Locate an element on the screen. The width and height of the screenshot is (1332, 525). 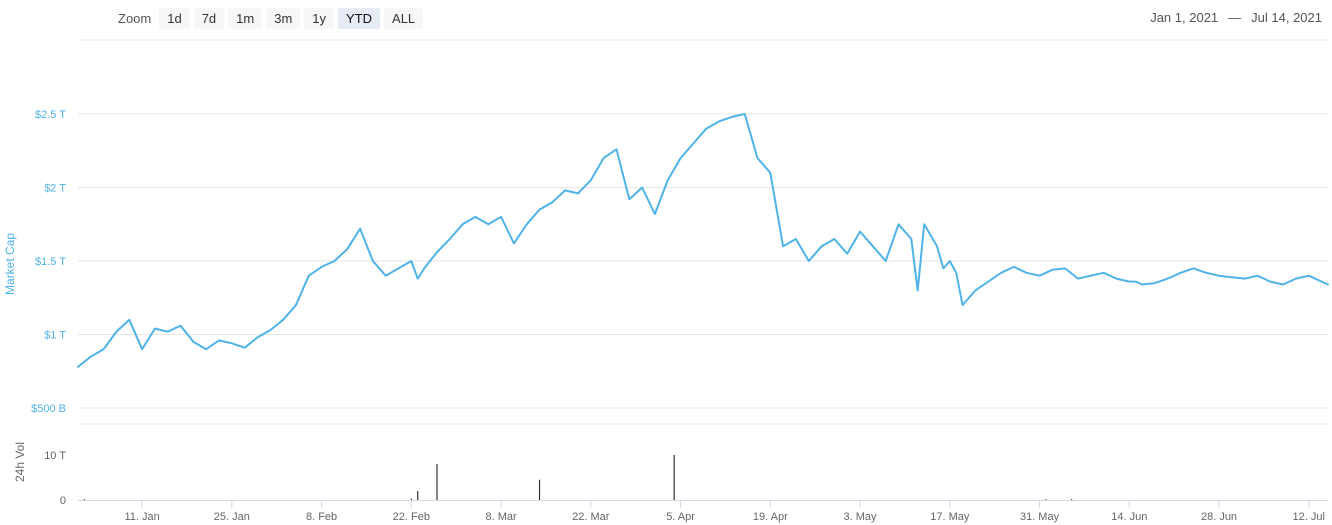
x-tick-label: 22. Feb is located at coordinates (411, 517).